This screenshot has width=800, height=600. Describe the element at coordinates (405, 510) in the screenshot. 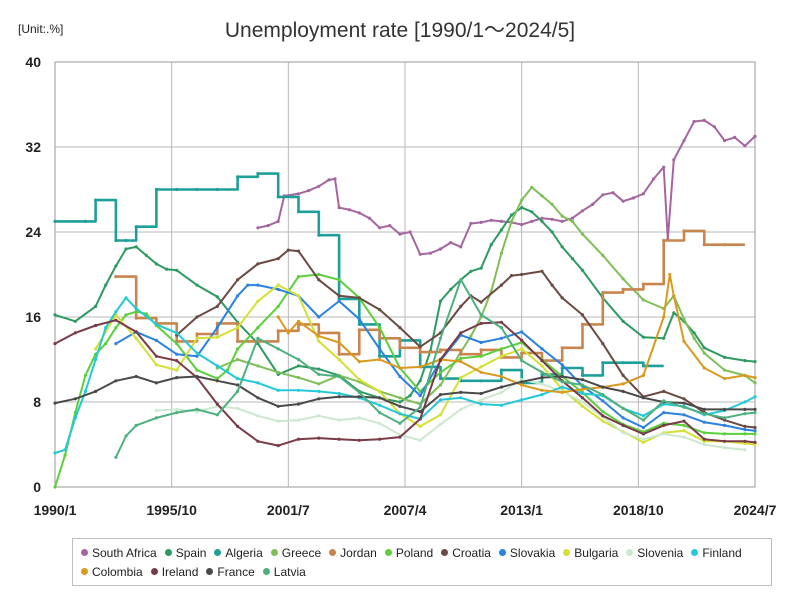

I see `x-tick-label: 2007/4` at that location.